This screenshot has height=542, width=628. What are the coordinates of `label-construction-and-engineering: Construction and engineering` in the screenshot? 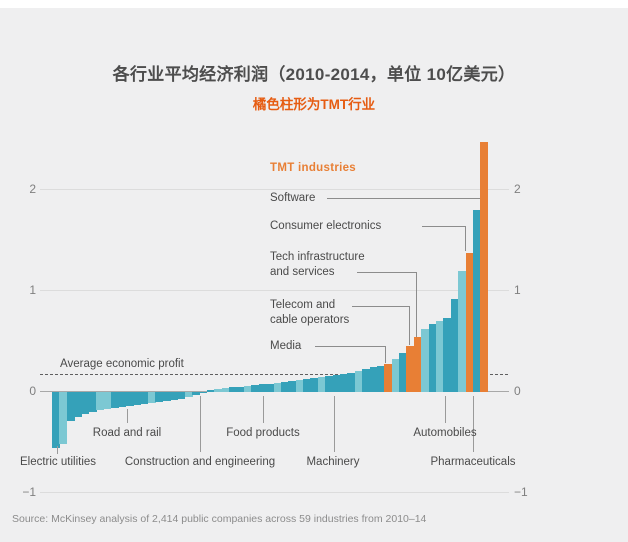 It's located at (200, 462).